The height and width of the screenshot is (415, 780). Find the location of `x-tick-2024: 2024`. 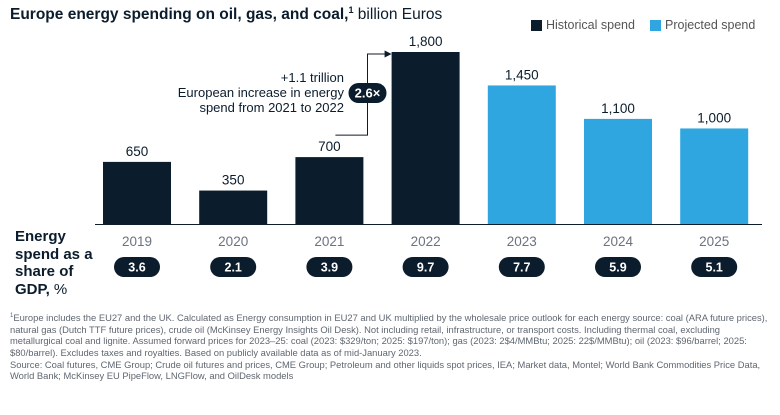

x-tick-2024: 2024 is located at coordinates (618, 241).